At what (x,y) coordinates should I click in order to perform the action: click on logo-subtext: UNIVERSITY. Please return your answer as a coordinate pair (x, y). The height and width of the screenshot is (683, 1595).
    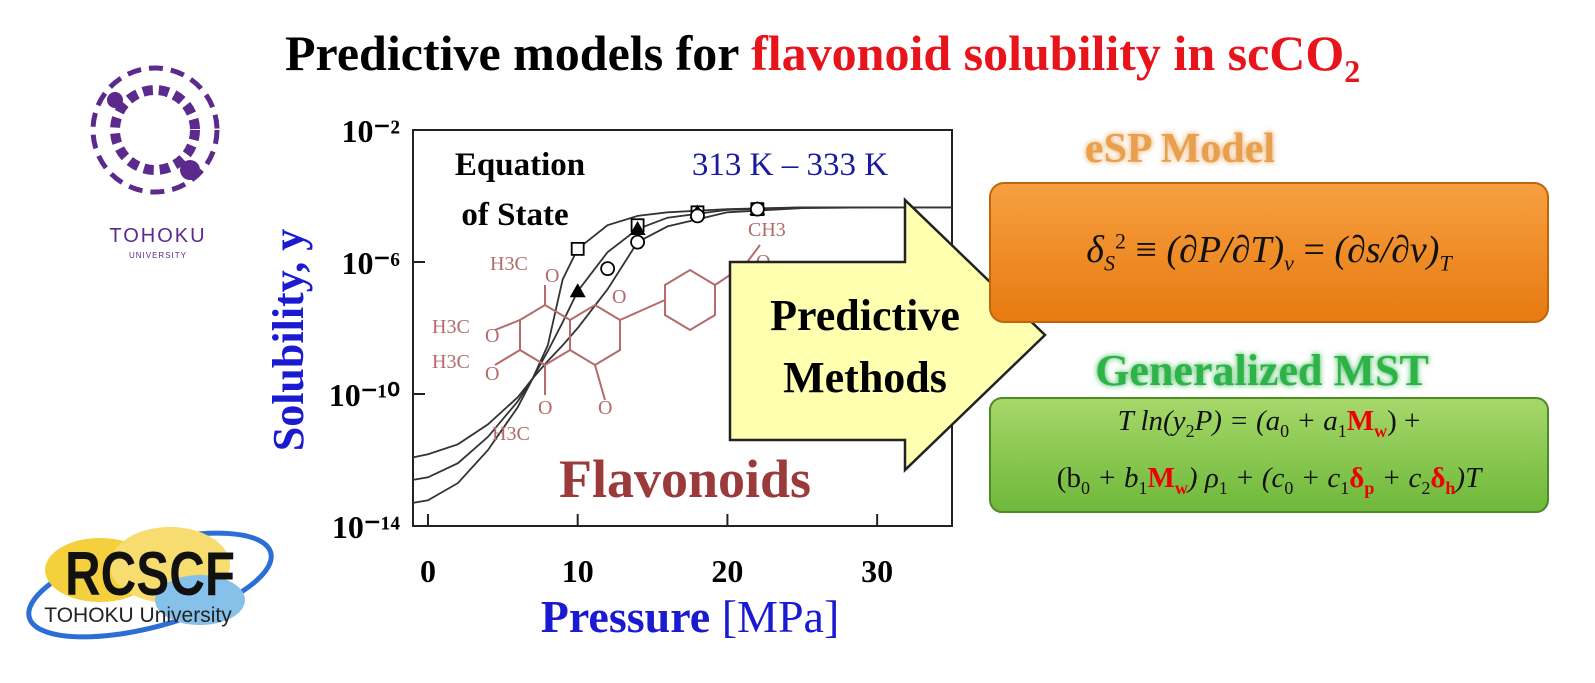
    Looking at the image, I should click on (158, 255).